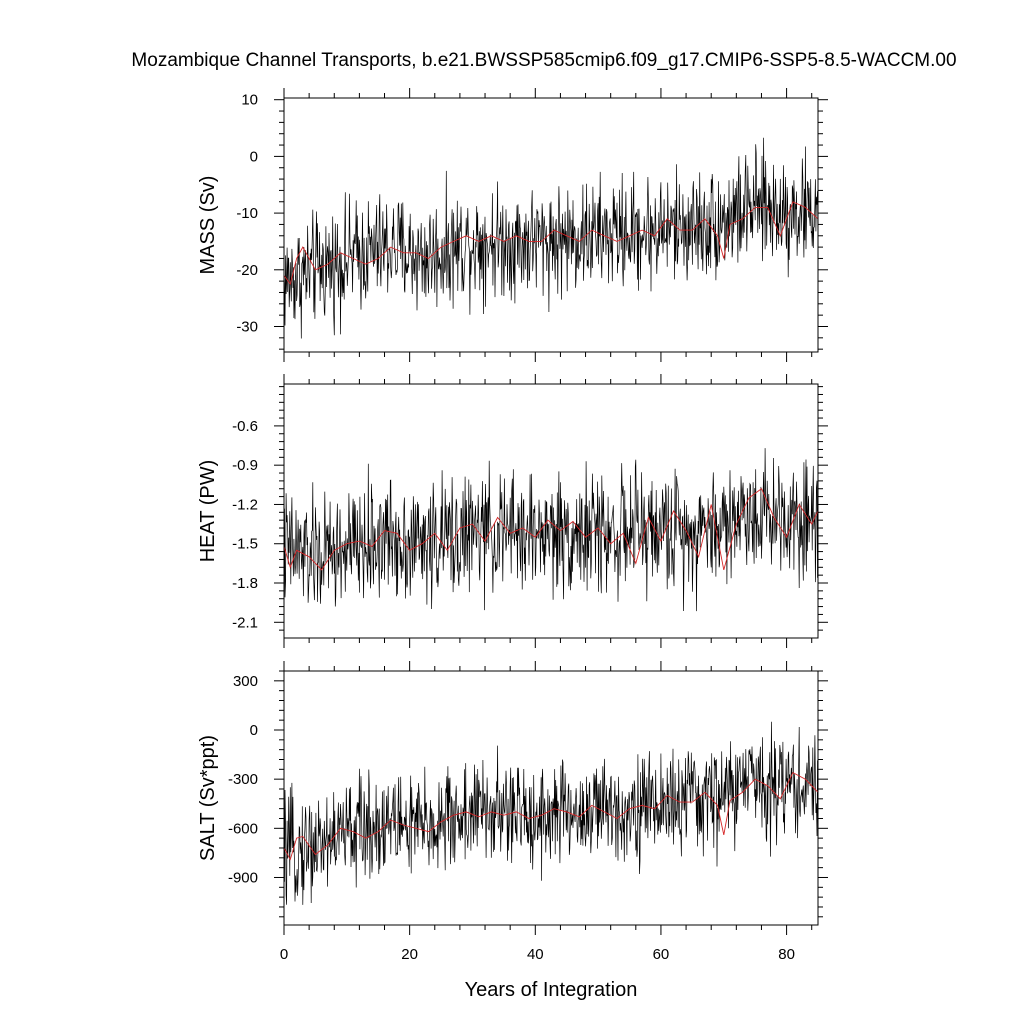 The image size is (1024, 1024). I want to click on y-tick-label: -900, so click(243, 877).